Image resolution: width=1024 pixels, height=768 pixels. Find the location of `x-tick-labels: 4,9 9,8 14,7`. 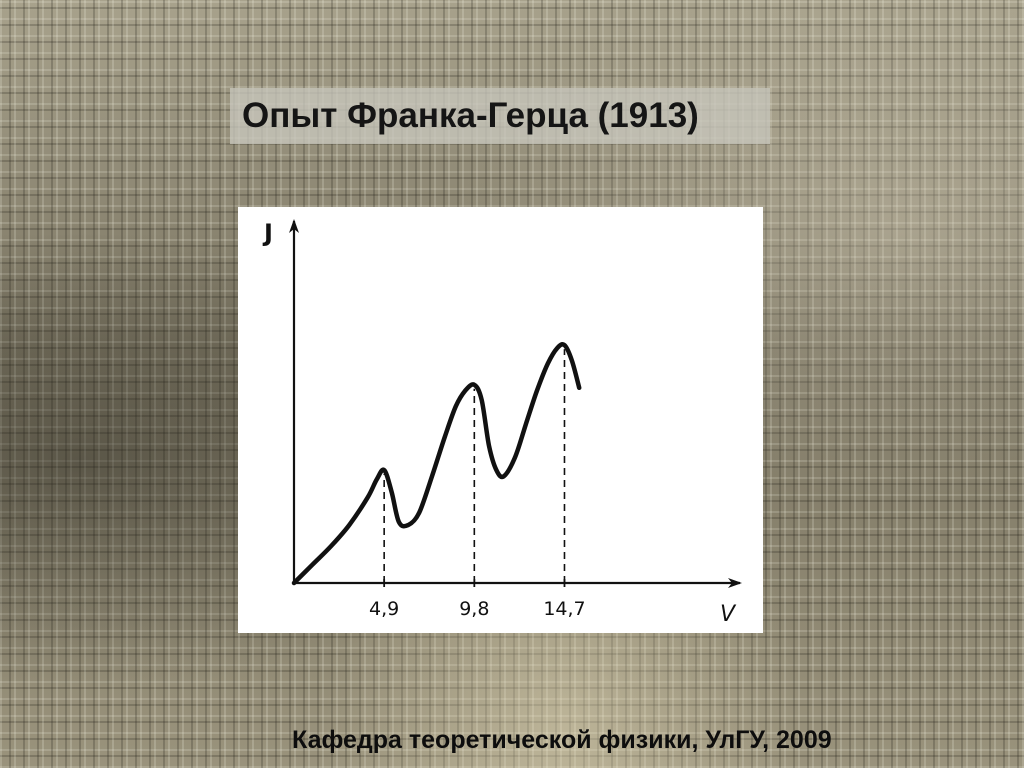

x-tick-labels: 4,9 9,8 14,7 is located at coordinates (477, 609).